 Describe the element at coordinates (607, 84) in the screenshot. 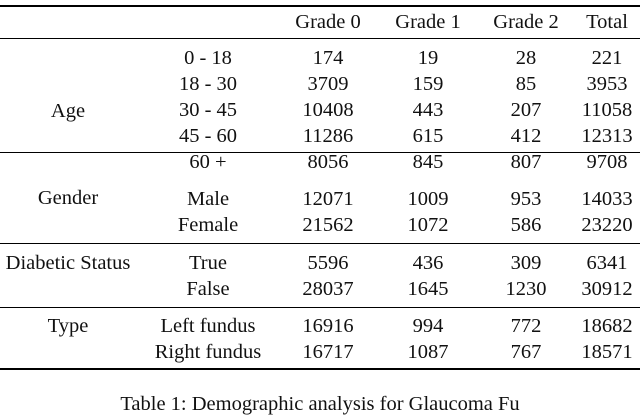

I see `cell-total: 3953` at that location.